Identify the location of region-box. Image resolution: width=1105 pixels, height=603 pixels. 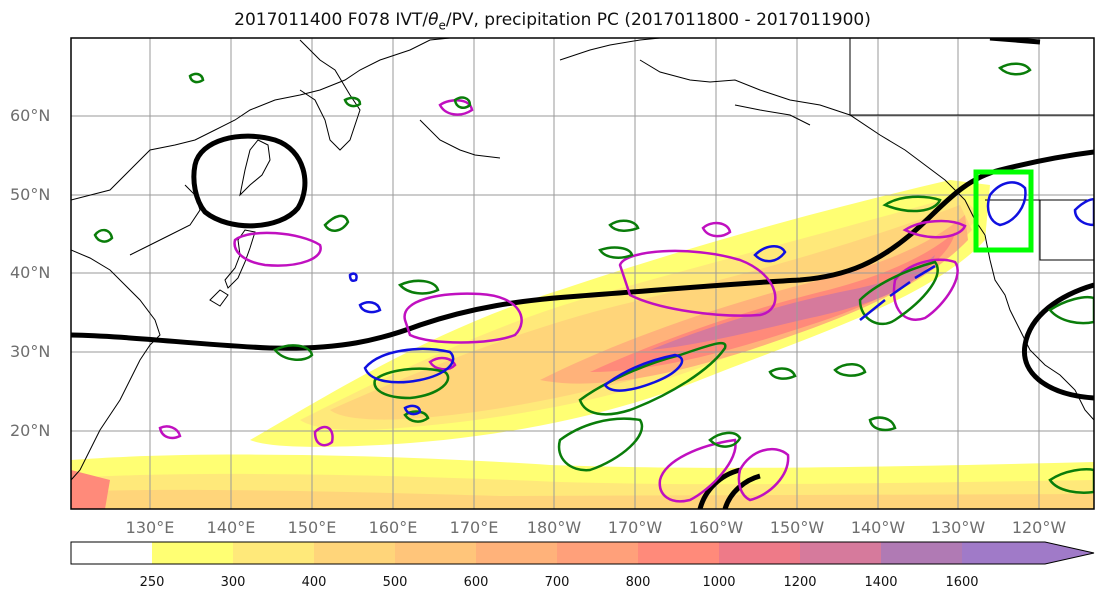
(1003, 211).